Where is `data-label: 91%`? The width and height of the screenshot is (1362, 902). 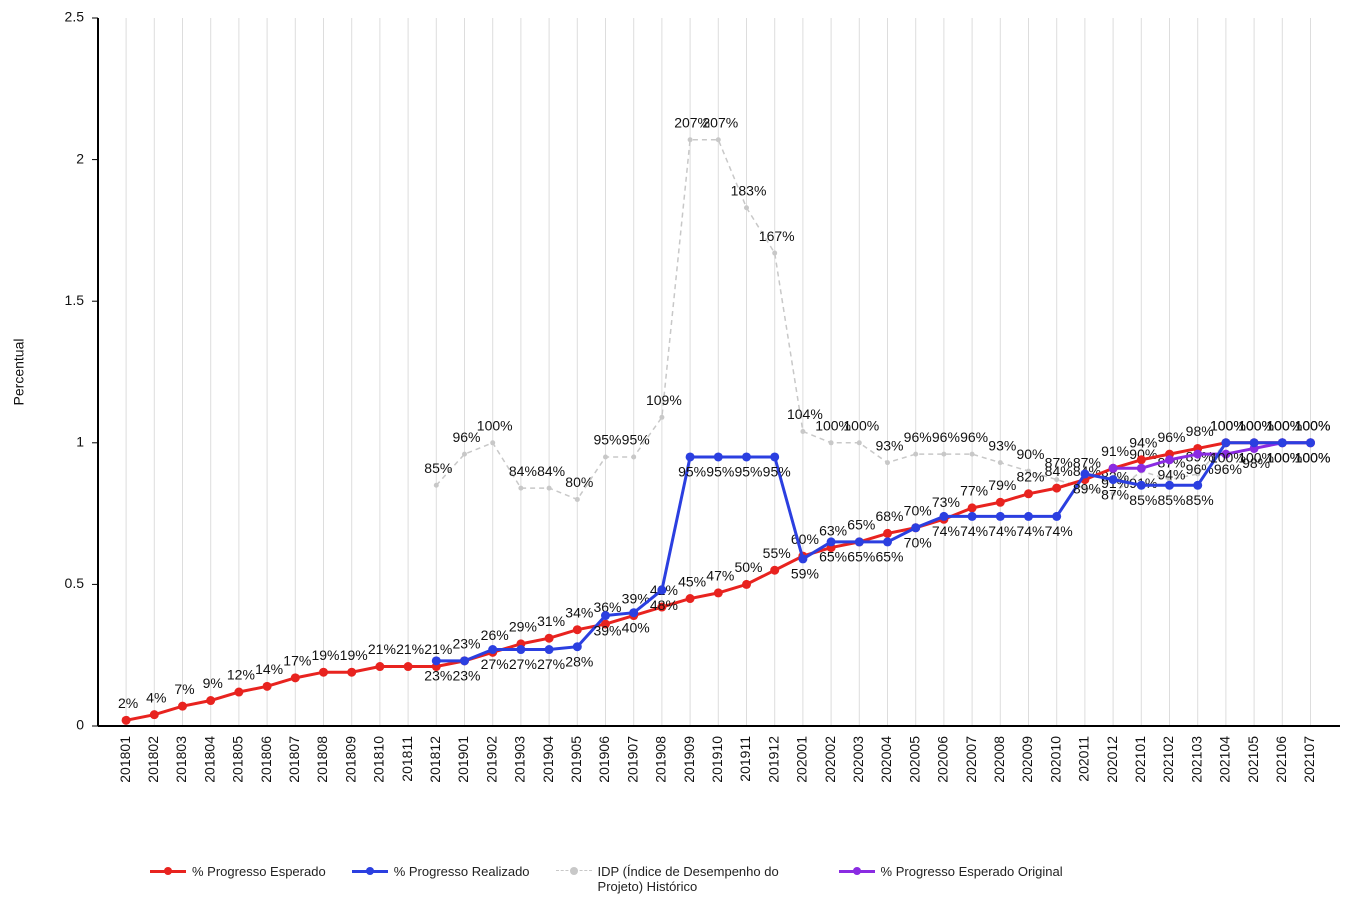 data-label: 91% is located at coordinates (1115, 451).